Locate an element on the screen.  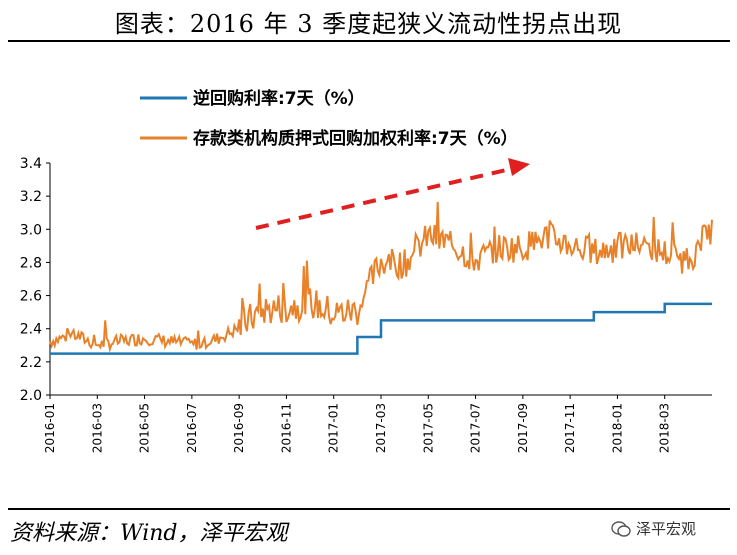
legend: 逆回购利率:7天（%） 存款类机构质押式回购加权利率:7天（%） is located at coordinates (329, 118).